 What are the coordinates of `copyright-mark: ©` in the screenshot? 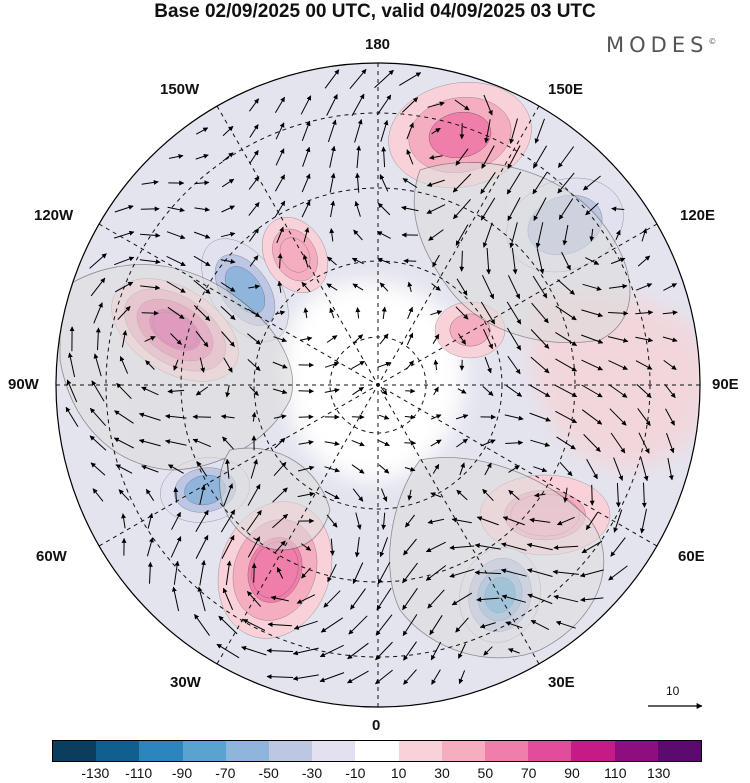 It's located at (712, 41).